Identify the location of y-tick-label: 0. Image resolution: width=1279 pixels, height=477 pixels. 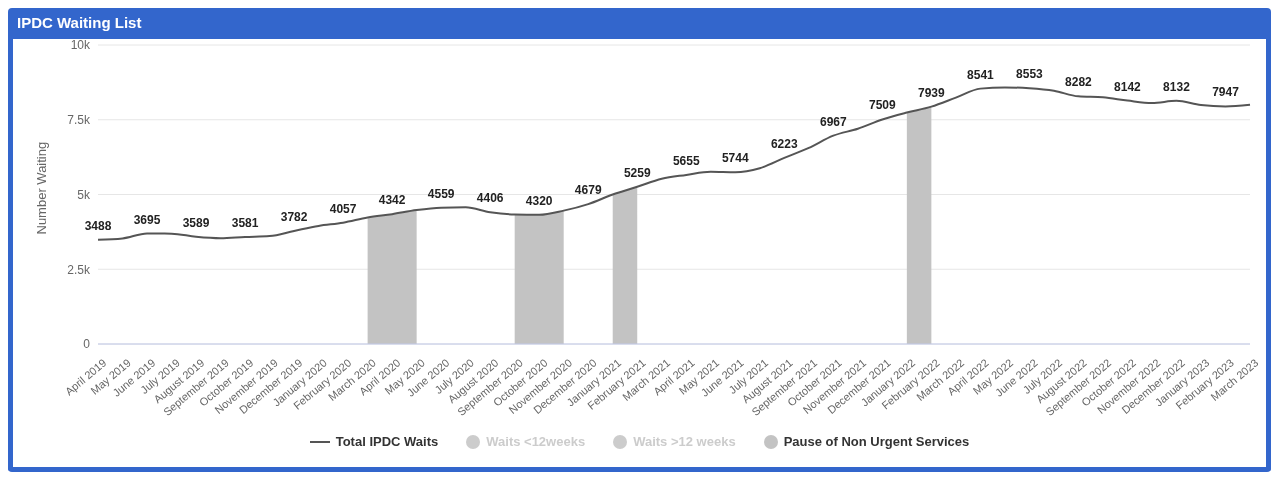
(87, 344).